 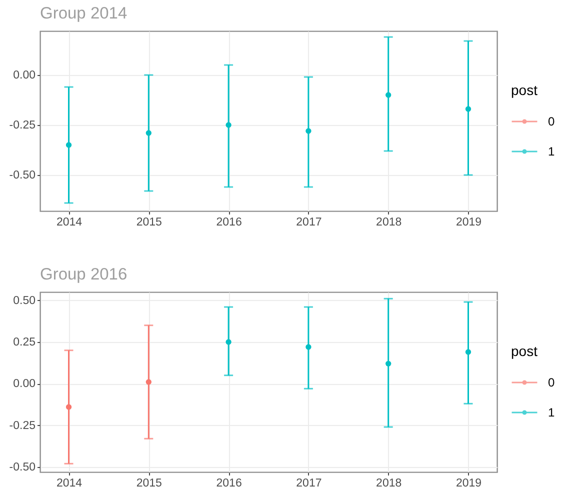 I want to click on chart-title: Group 2014, so click(x=84, y=13).